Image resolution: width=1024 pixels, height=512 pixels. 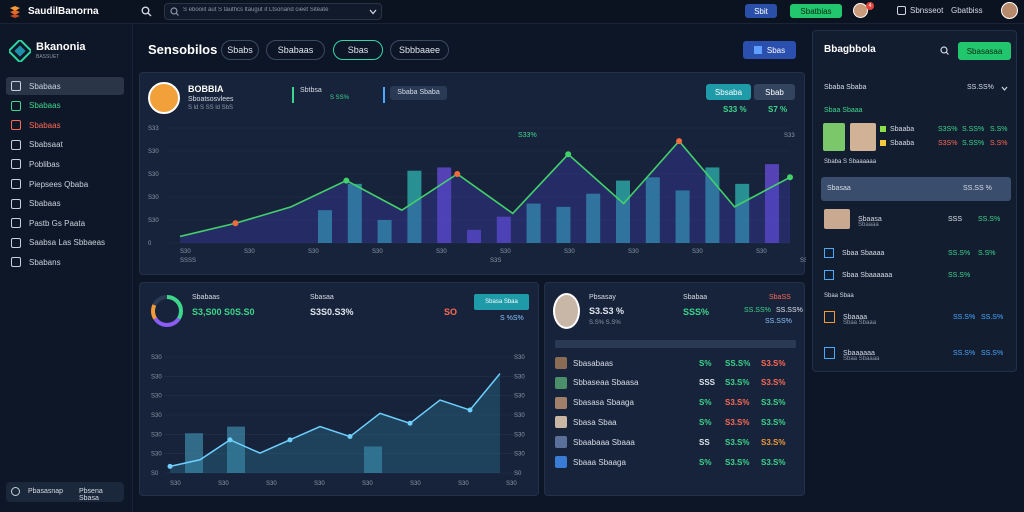 I want to click on header-action-label: Sbas, so click(x=776, y=50).